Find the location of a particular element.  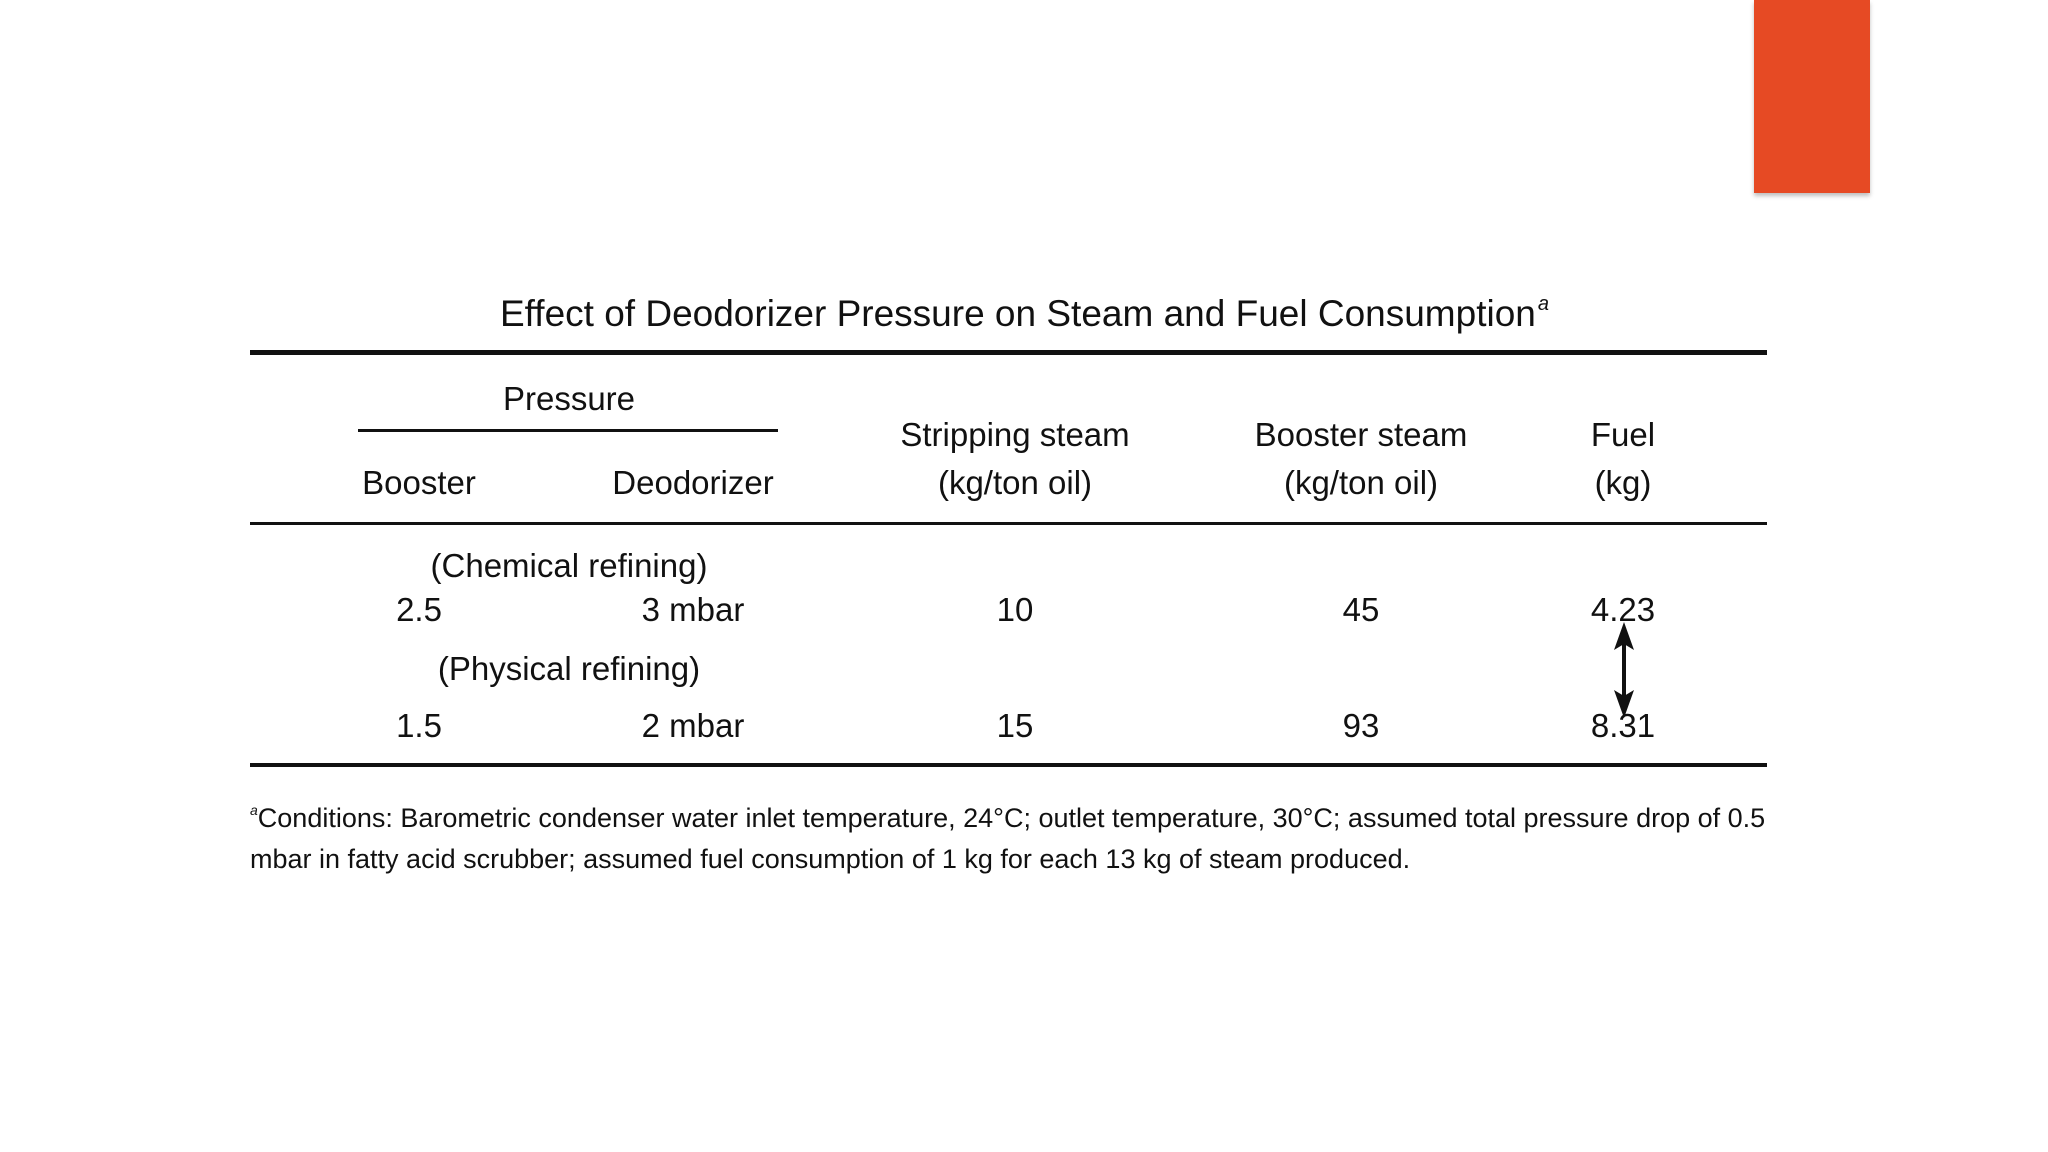

accent-bar is located at coordinates (1812, 96).